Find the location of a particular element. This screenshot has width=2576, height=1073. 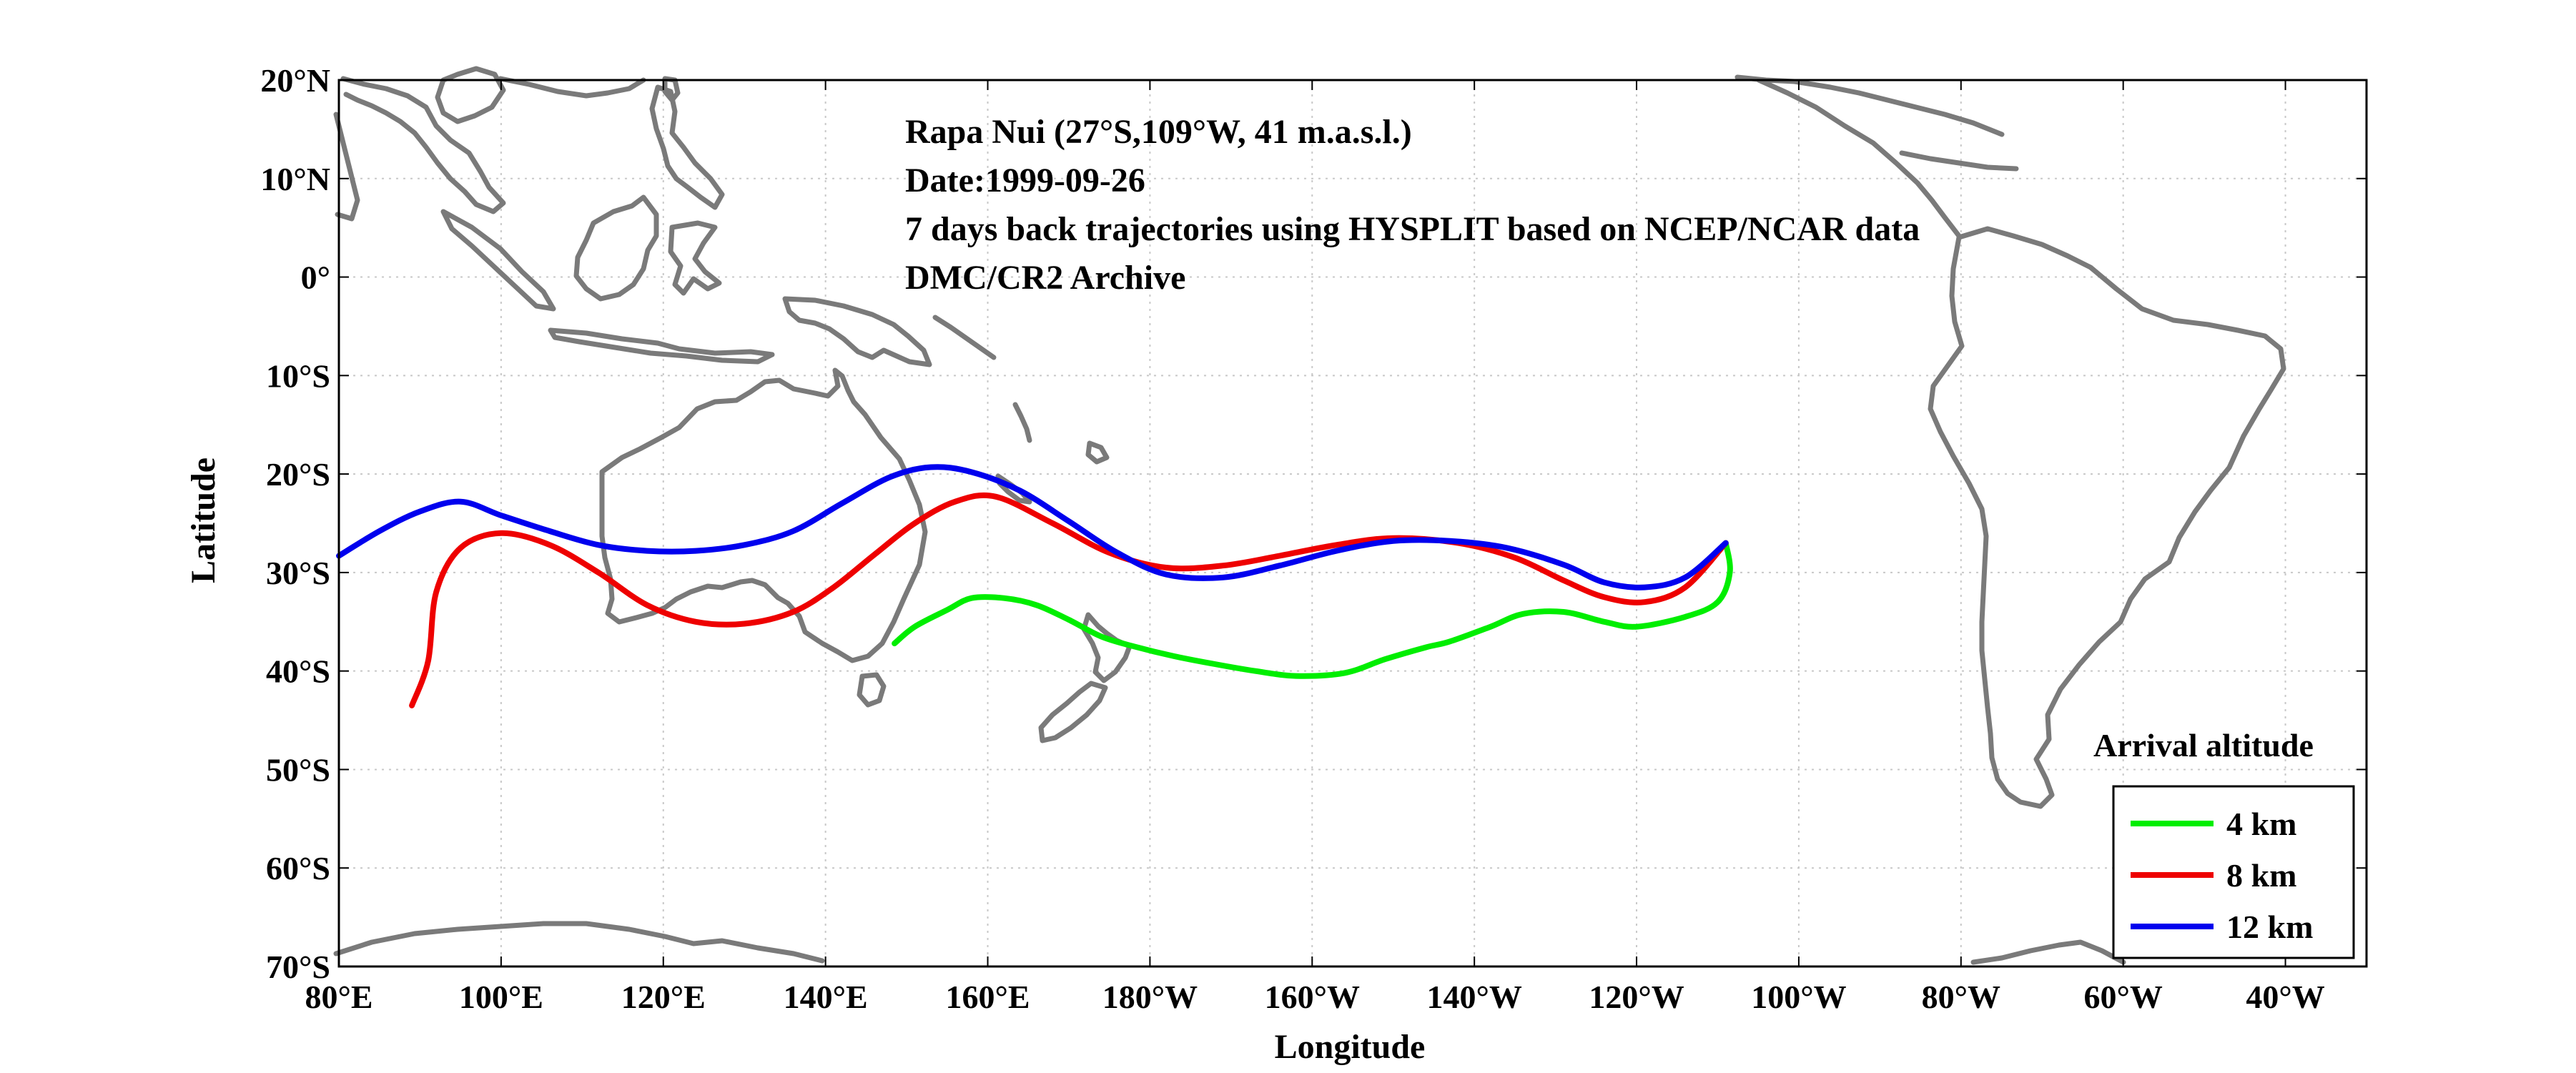

y-tick-label: 70°S is located at coordinates (298, 967).